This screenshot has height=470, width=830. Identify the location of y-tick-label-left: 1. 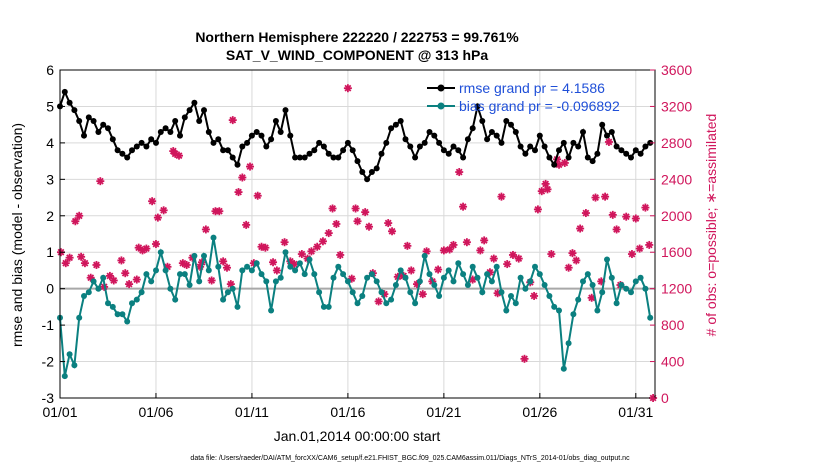
(50, 252).